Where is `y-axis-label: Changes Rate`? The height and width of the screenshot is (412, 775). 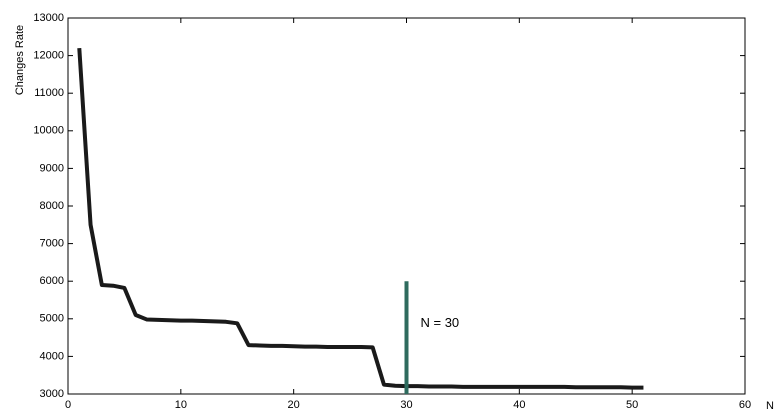 y-axis-label: Changes Rate is located at coordinates (20, 60).